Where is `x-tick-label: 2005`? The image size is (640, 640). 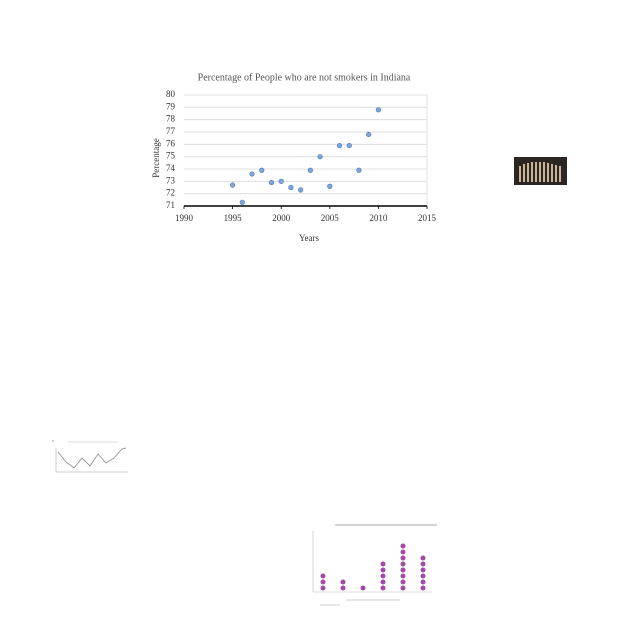 x-tick-label: 2005 is located at coordinates (330, 218).